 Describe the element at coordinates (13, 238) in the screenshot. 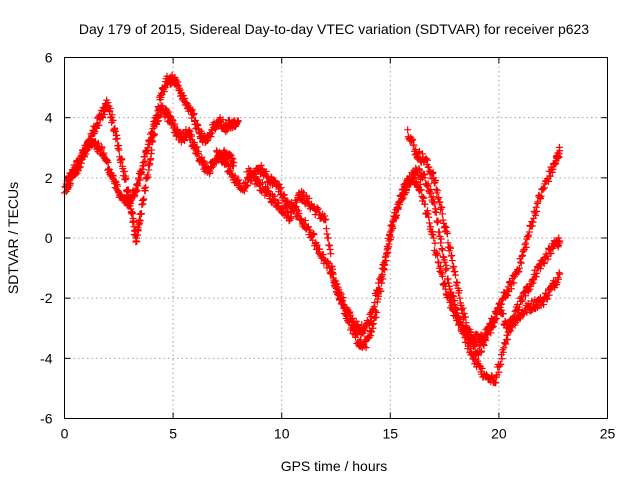

I see `y-axis-label: SDTVAR / TECUs` at that location.